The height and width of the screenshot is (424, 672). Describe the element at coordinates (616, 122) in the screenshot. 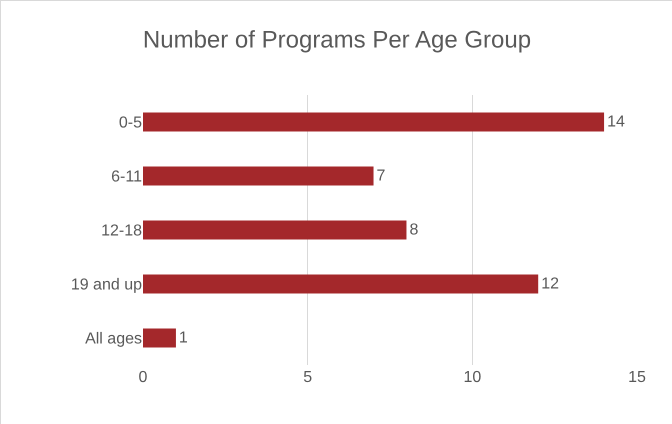

I see `data-label: 14` at that location.